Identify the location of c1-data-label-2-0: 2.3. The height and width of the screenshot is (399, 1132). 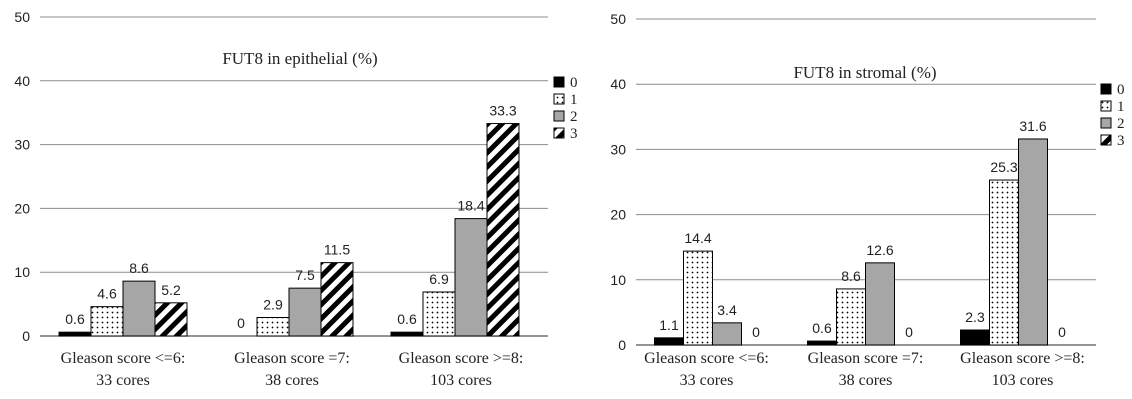
(975, 317).